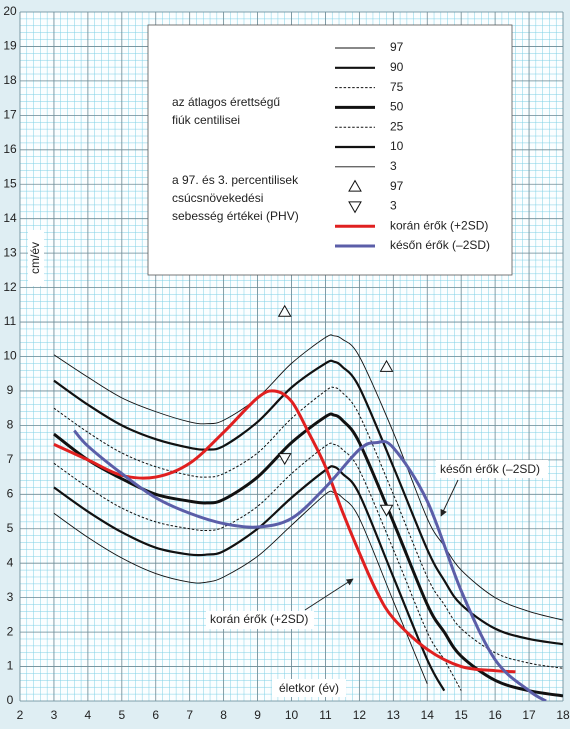  I want to click on x-tick-label: 9, so click(257, 715).